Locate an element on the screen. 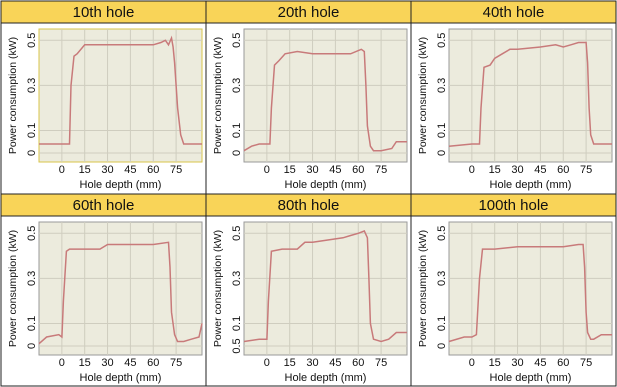  chart-title: 100th hole is located at coordinates (513, 205).